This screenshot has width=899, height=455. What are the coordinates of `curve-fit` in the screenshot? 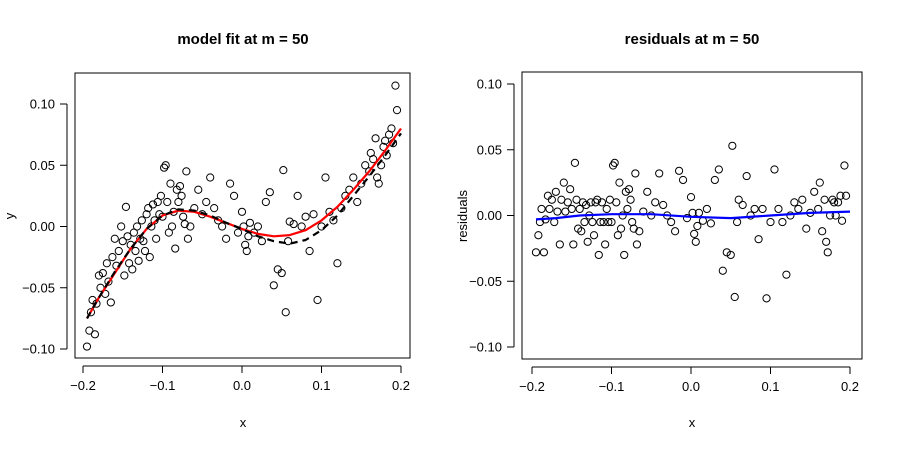 It's located at (244, 223).